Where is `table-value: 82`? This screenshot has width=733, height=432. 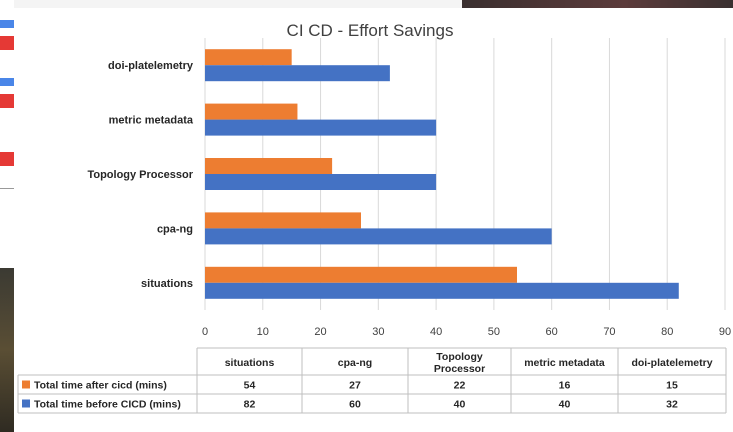 table-value: 82 is located at coordinates (250, 405).